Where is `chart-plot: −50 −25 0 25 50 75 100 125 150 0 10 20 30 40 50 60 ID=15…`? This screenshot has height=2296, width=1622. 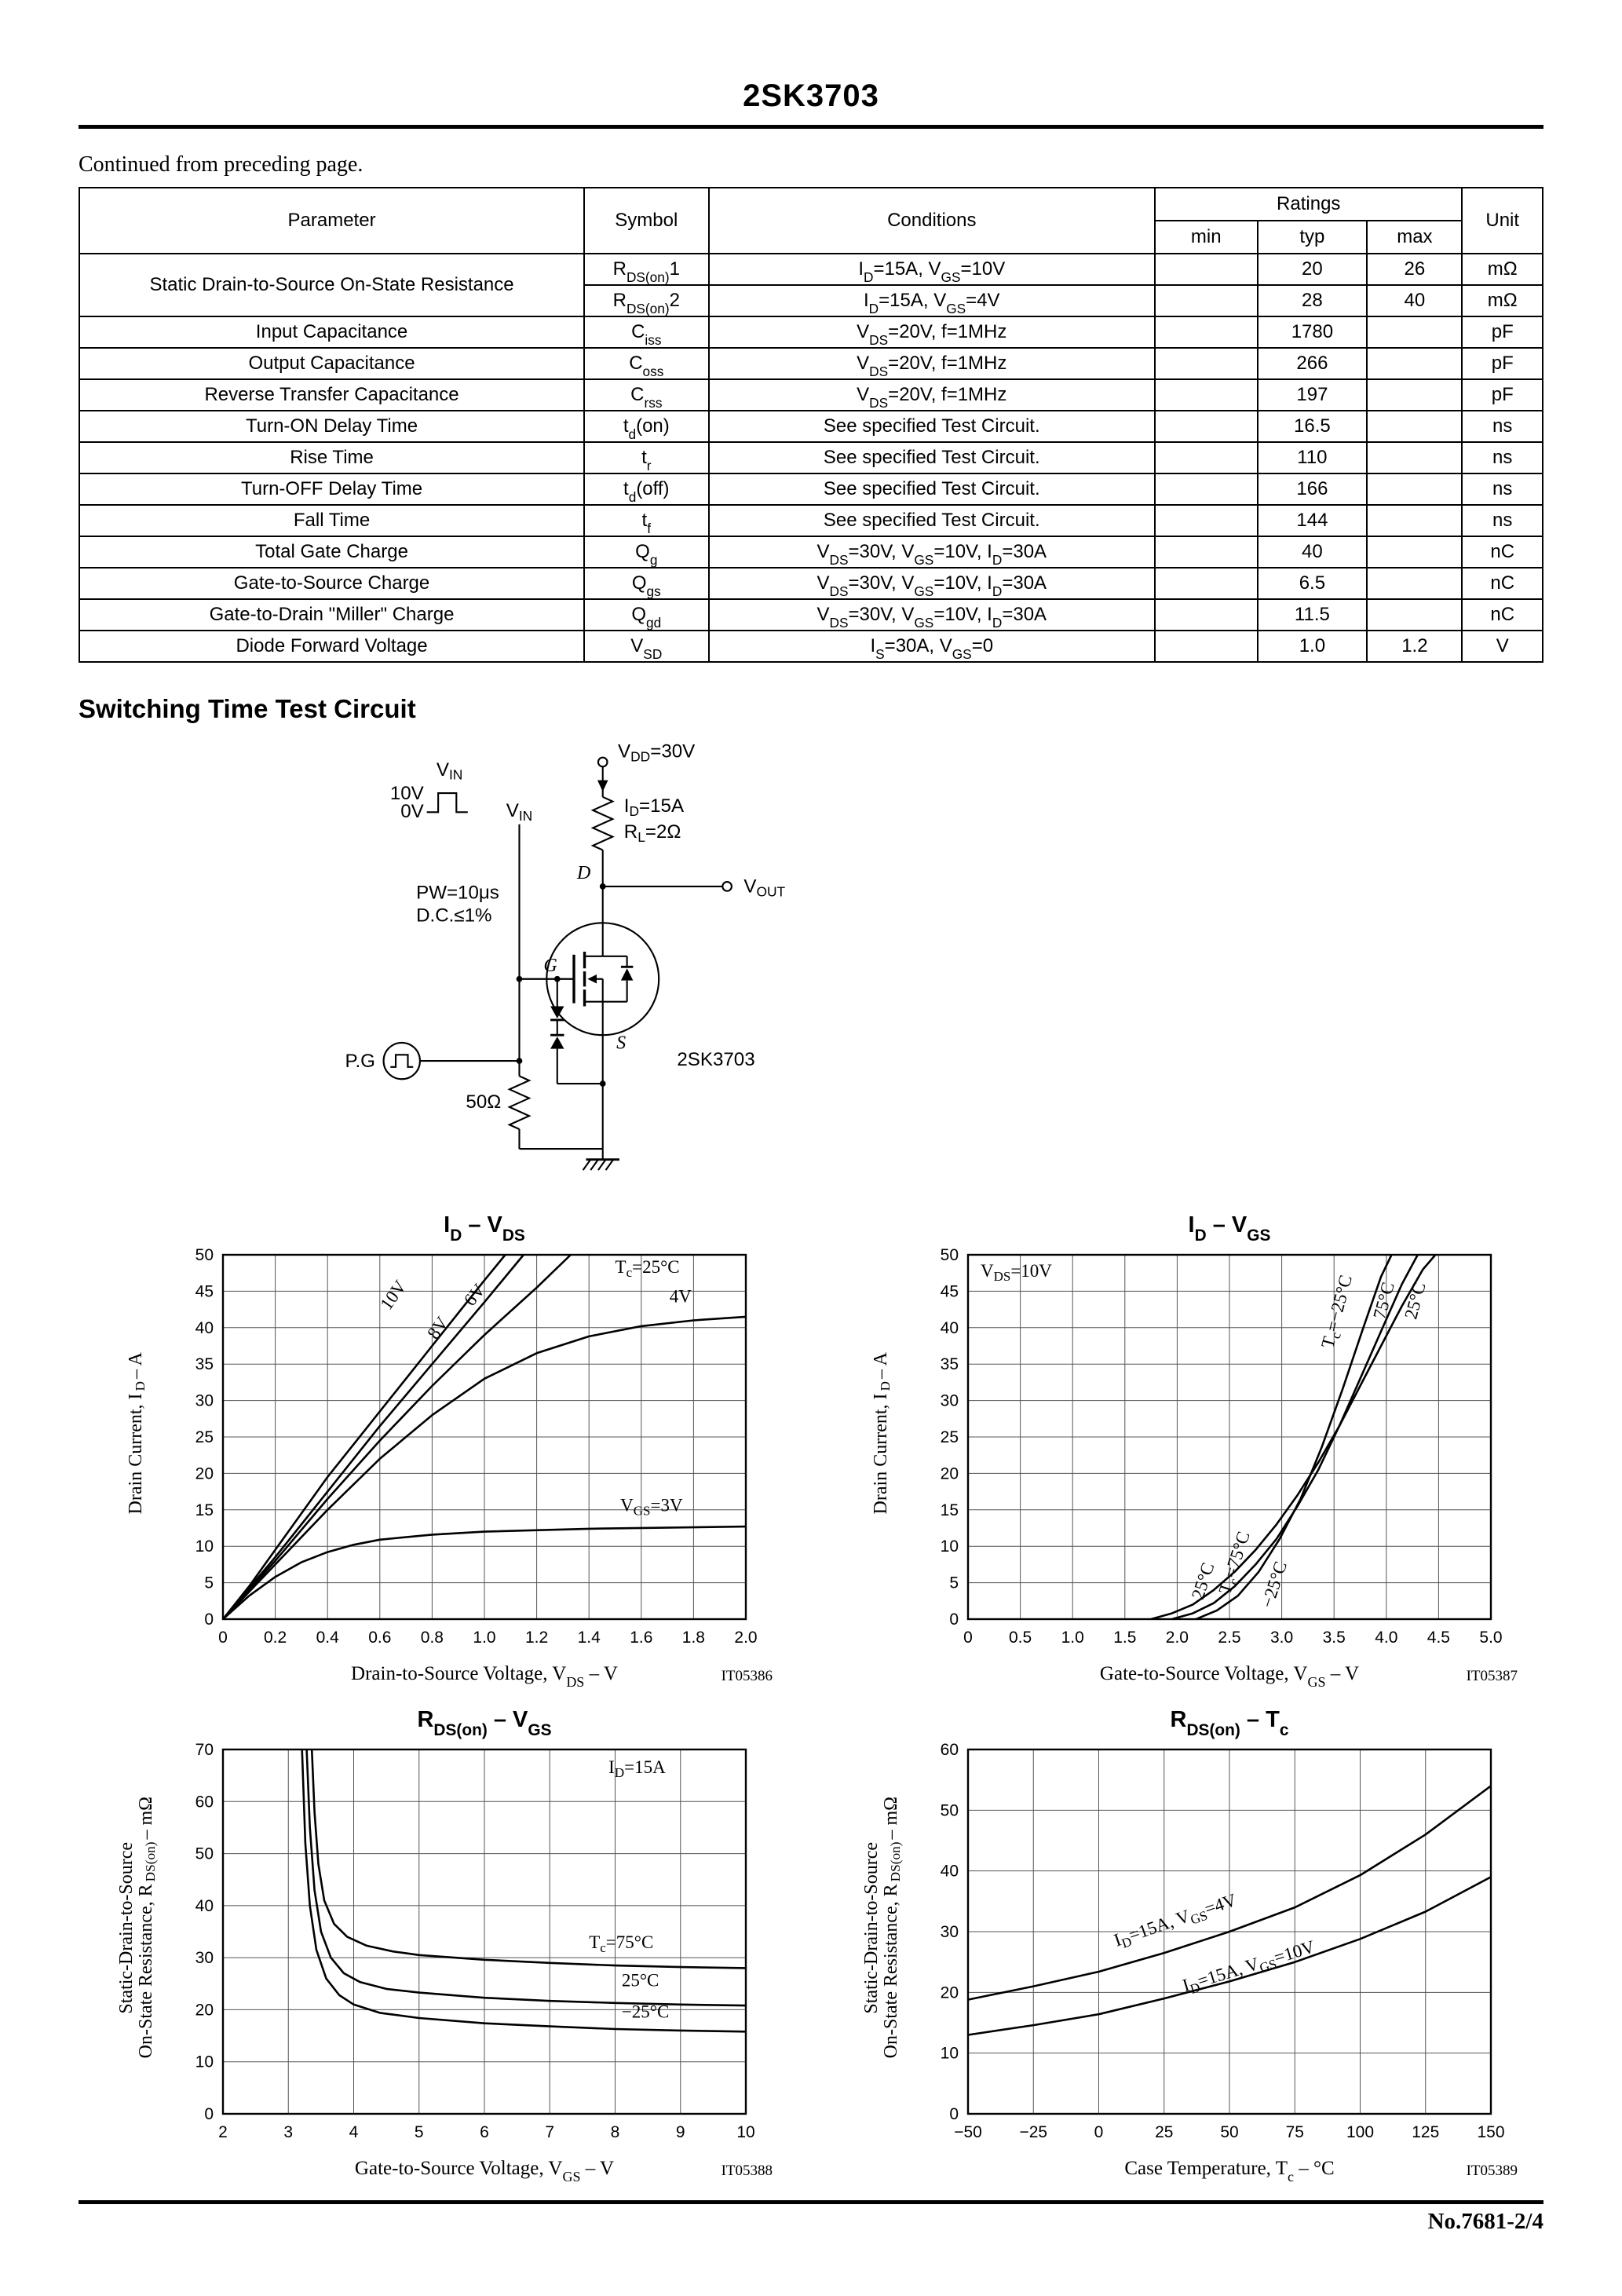 chart-plot: −50 −25 0 25 50 75 100 125 150 0 10 20 30 40 50 60 ID=15… is located at coordinates (1223, 1941).